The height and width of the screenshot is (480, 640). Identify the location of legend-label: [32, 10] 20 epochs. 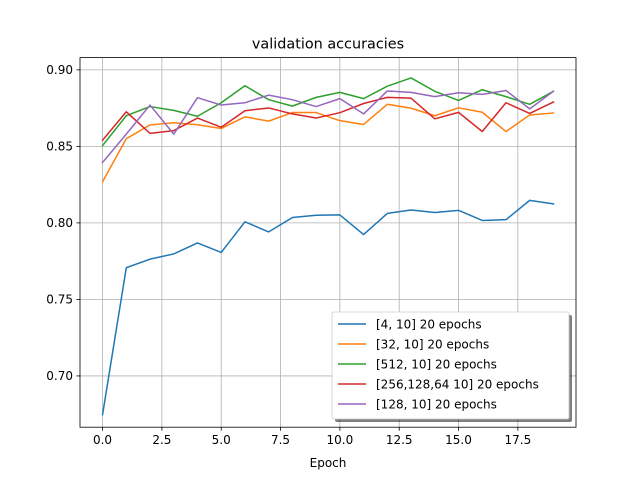
(432, 345).